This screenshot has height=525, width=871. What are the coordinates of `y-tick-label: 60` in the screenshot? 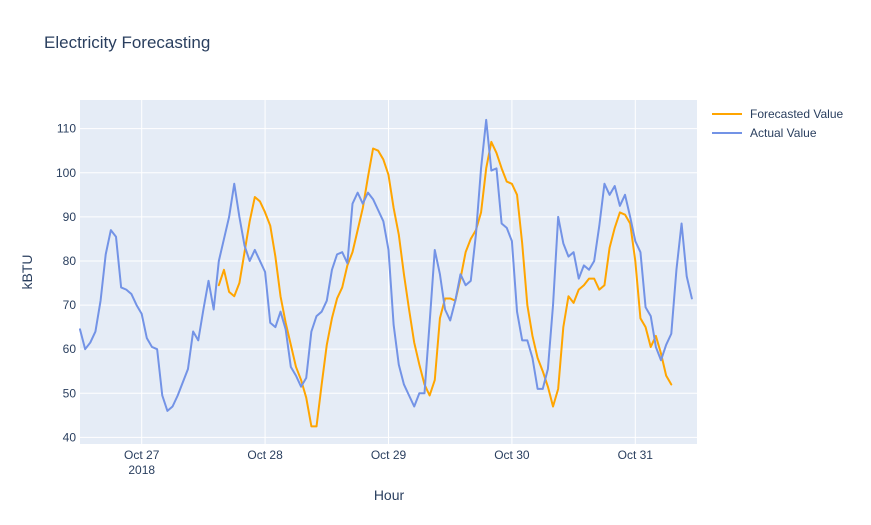 It's located at (70, 349).